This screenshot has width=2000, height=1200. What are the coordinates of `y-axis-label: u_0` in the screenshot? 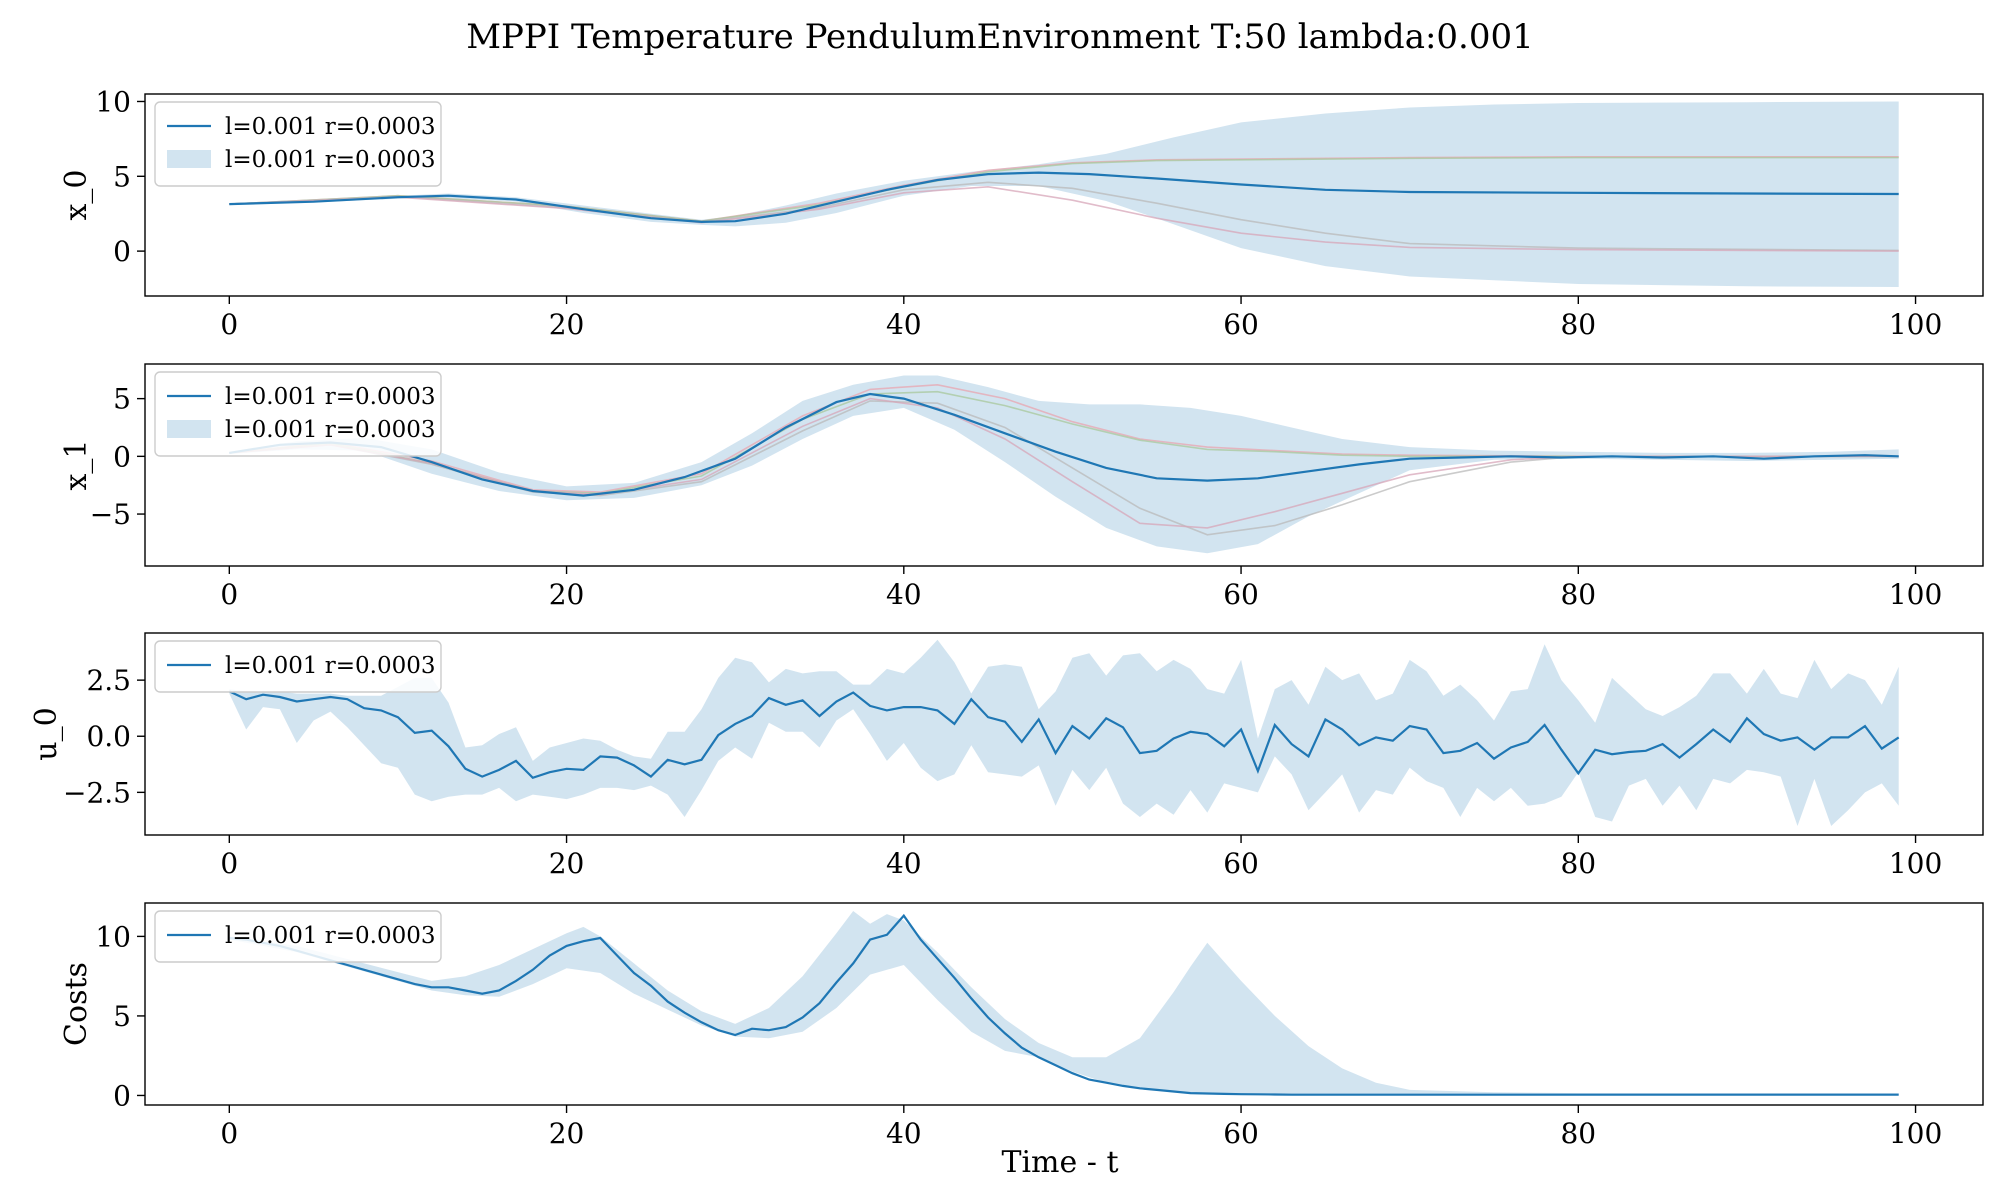 It's located at (46, 733).